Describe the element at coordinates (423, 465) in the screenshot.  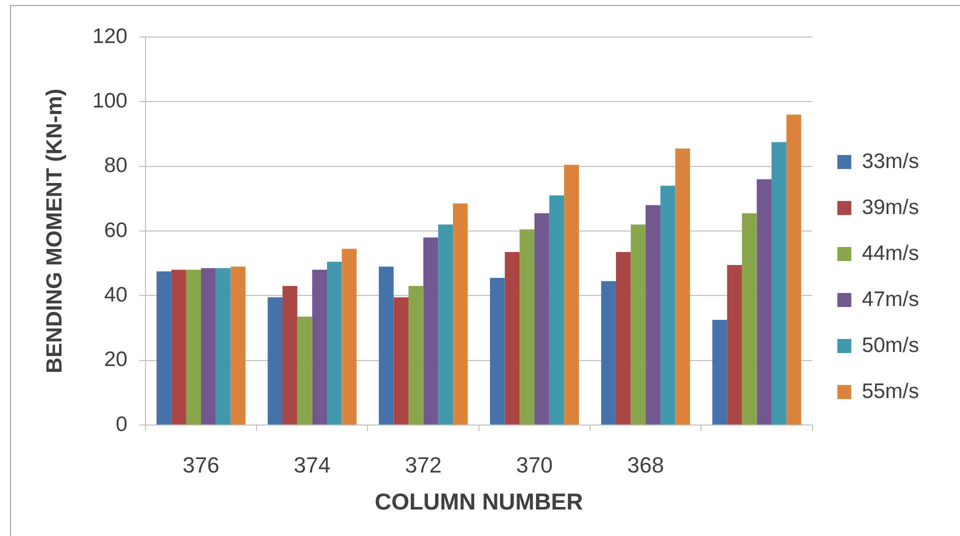
I see `x-tick-label: 372` at that location.